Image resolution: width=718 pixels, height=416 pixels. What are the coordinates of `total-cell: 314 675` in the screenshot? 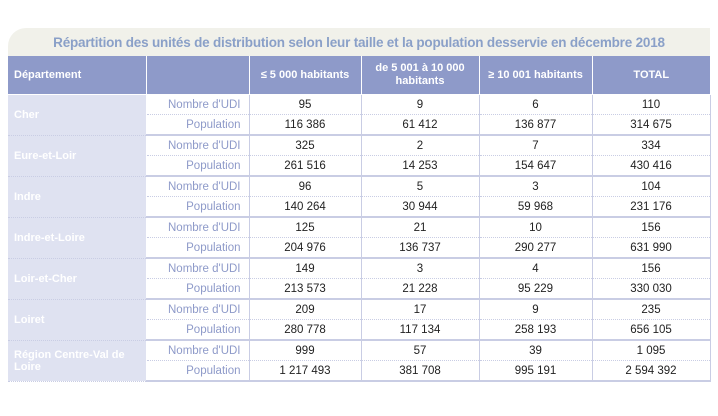 It's located at (651, 125).